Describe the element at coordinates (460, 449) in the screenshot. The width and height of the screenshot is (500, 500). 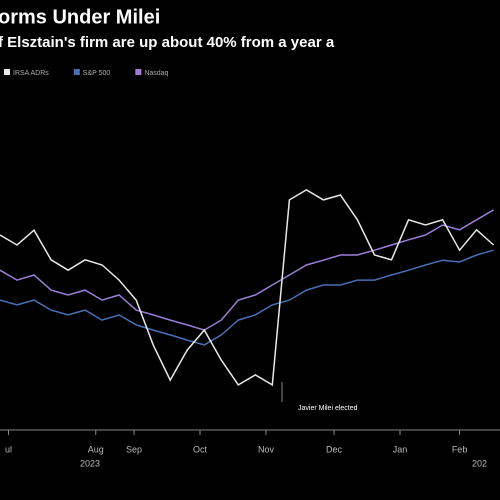
I see `x-tick-label: Feb` at that location.